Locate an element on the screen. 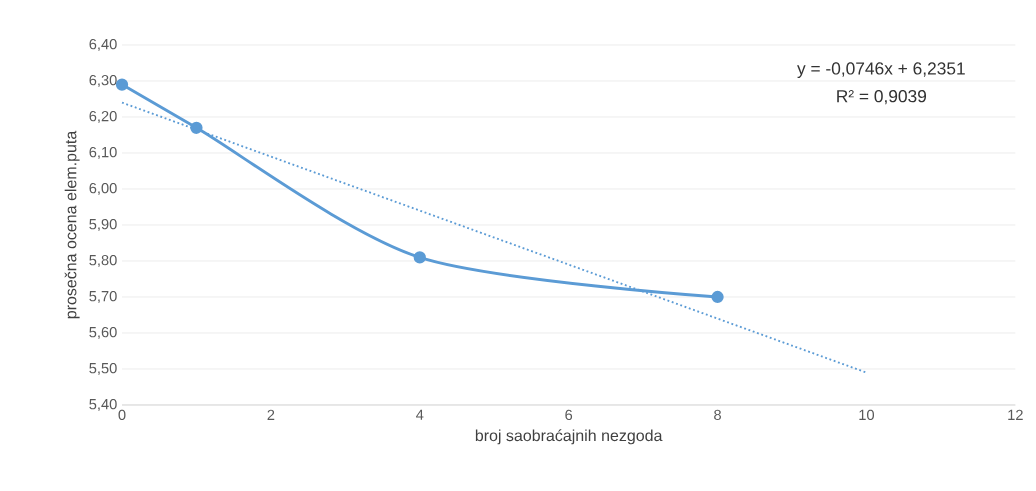 The image size is (1036, 491). y-tick-label: 6,20 is located at coordinates (103, 117).